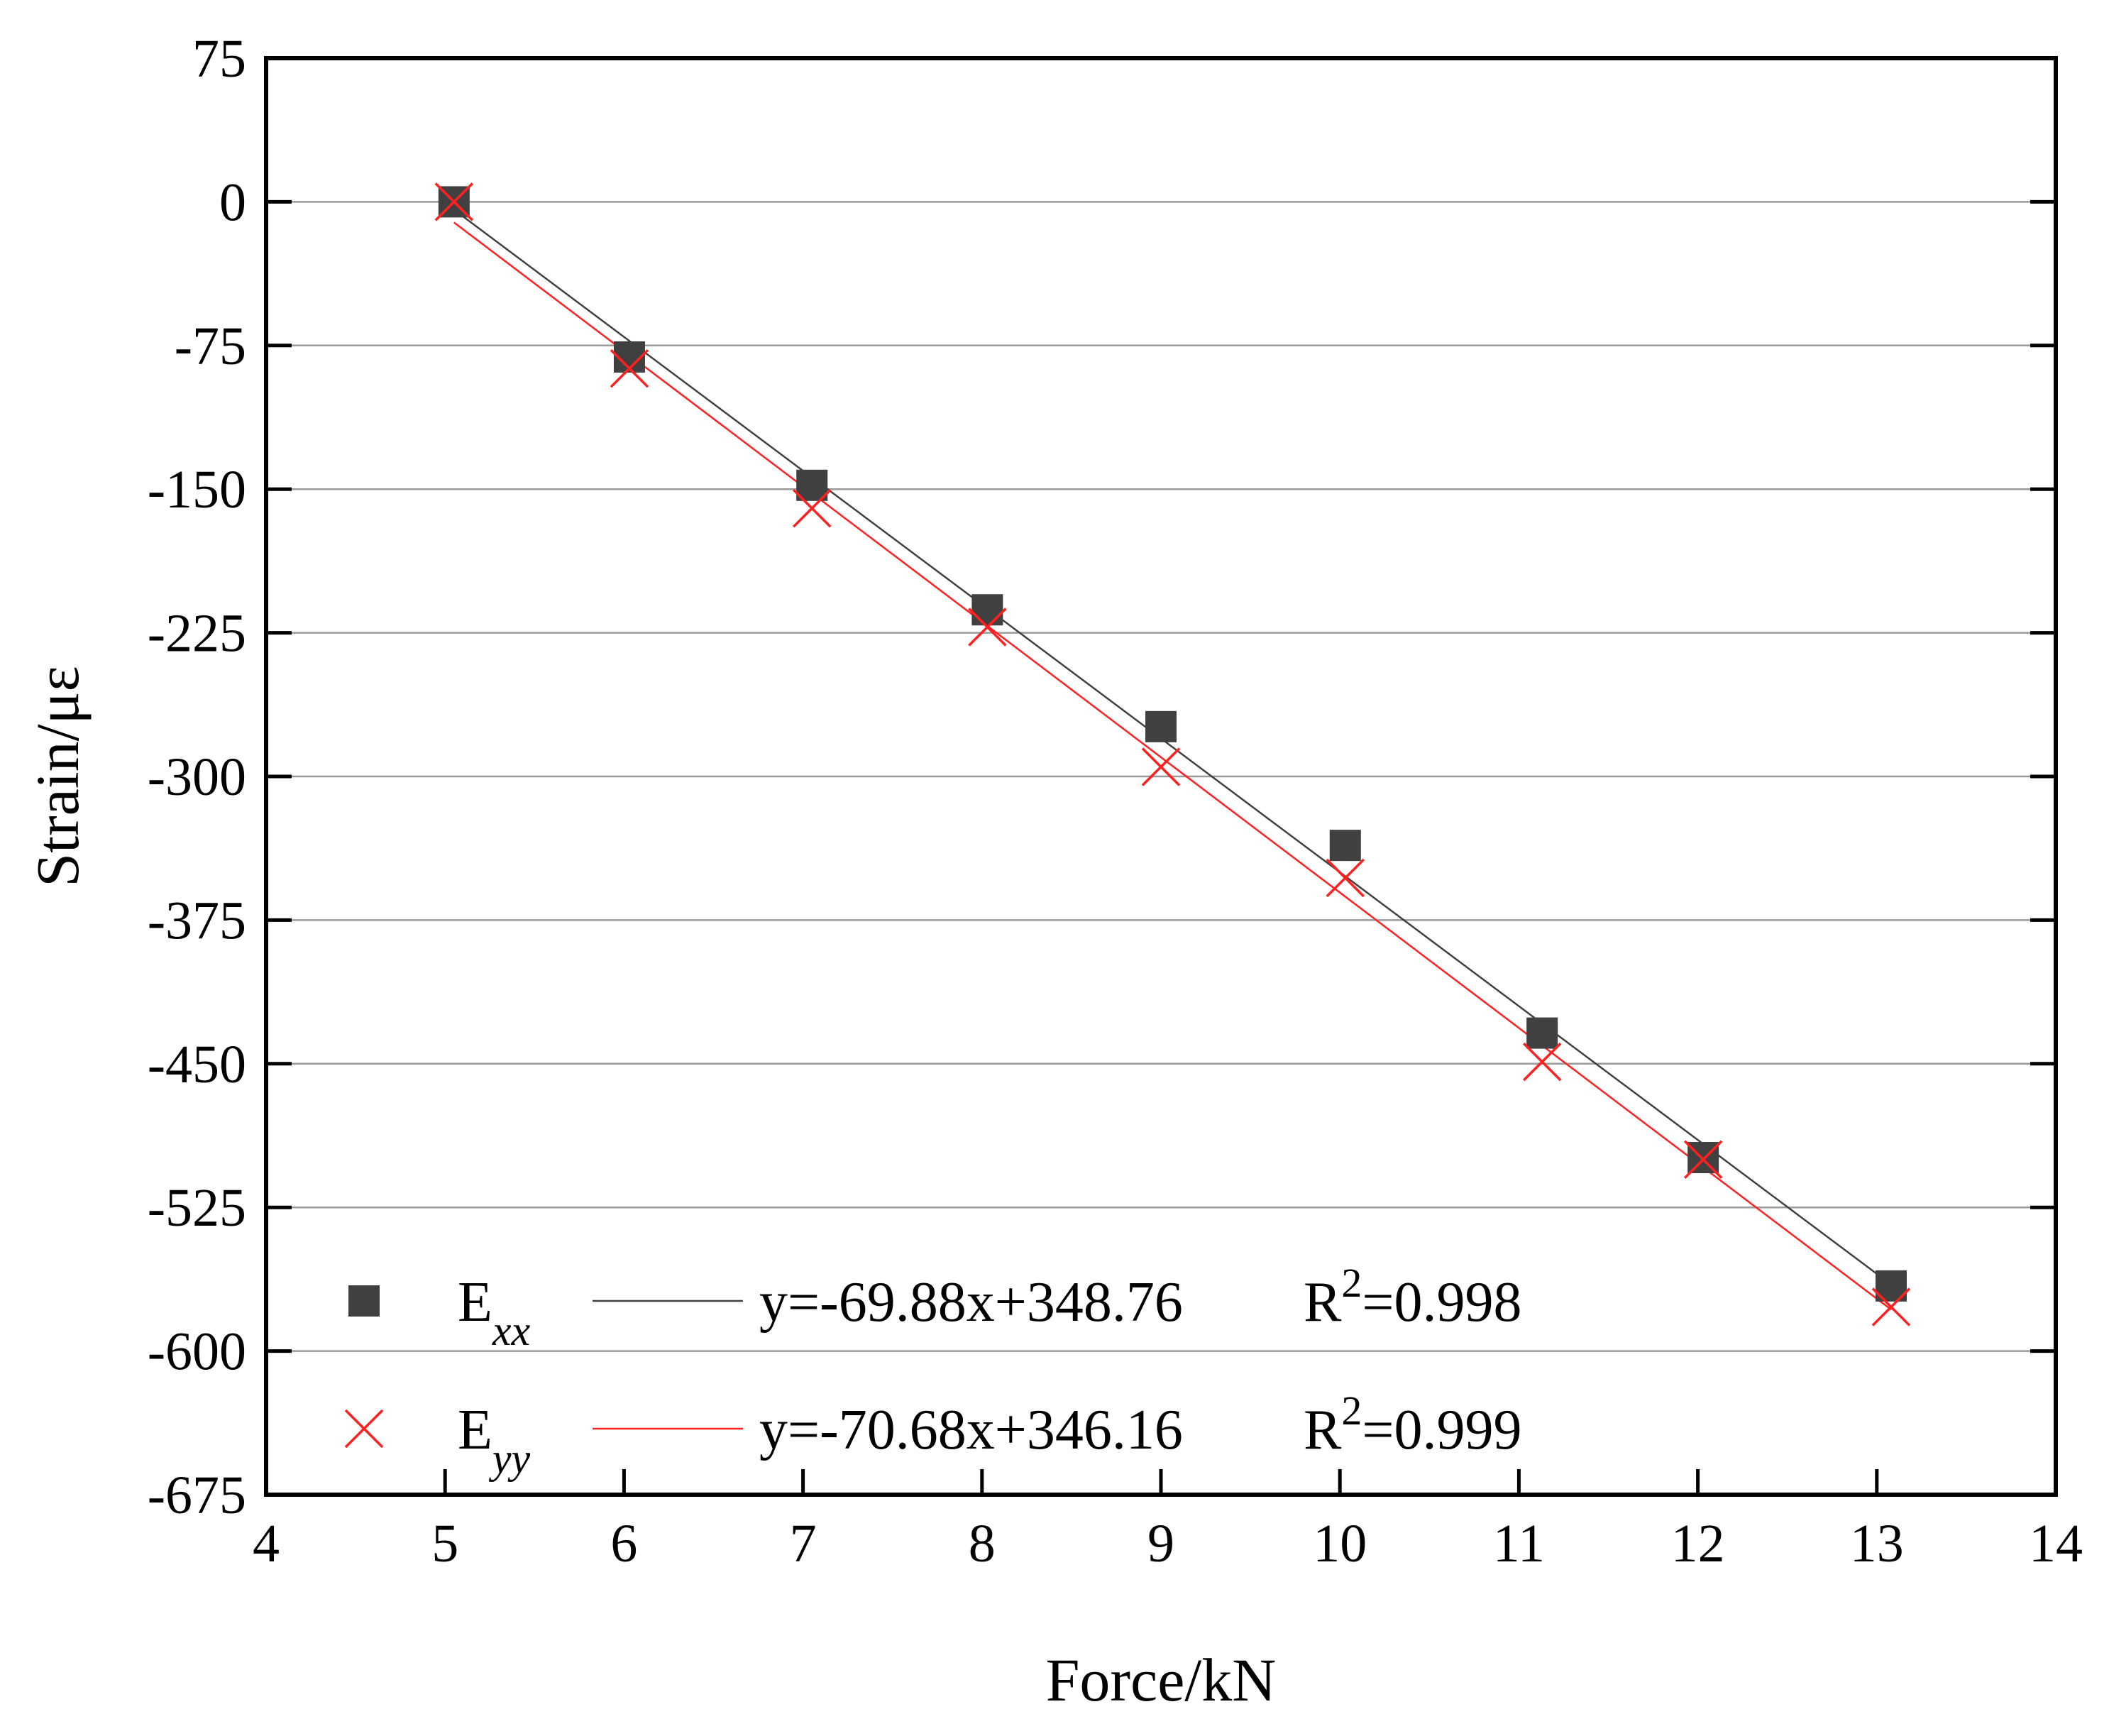  I want to click on legend-r2-xx: R2=0.998, so click(1412, 1297).